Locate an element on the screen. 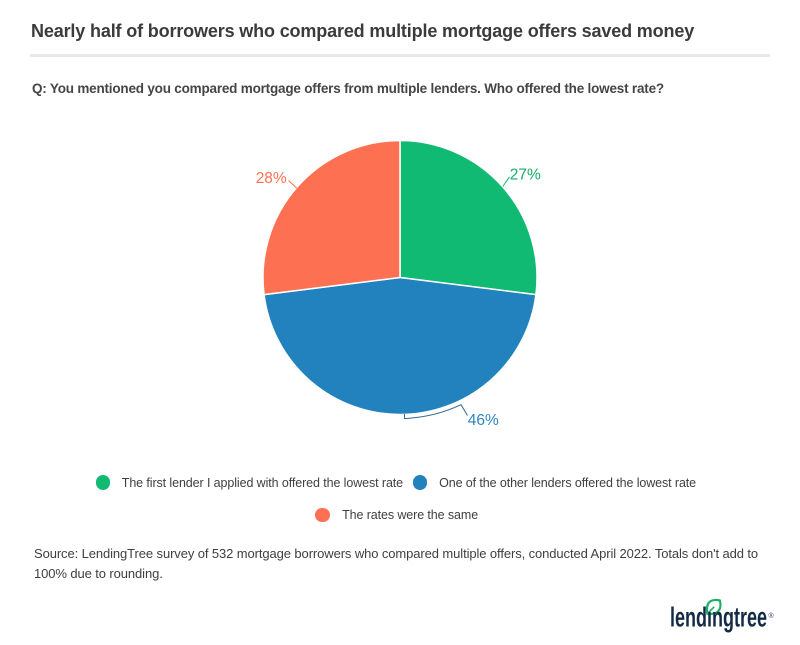  svg-text: lendıngtree is located at coordinates (718, 617).